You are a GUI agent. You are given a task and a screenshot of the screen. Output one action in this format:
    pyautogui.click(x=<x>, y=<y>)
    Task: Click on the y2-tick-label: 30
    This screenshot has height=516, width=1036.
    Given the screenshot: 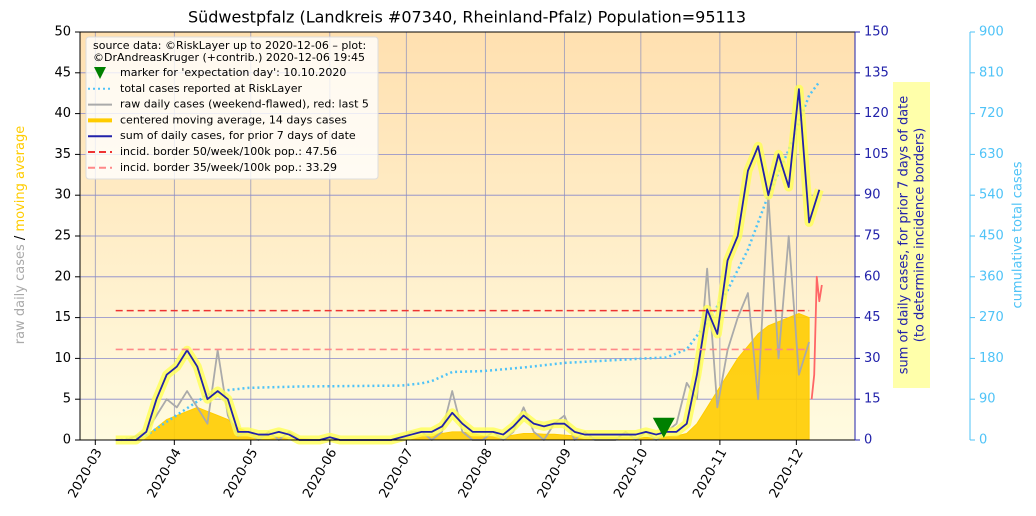 What is the action you would take?
    pyautogui.click(x=872, y=358)
    